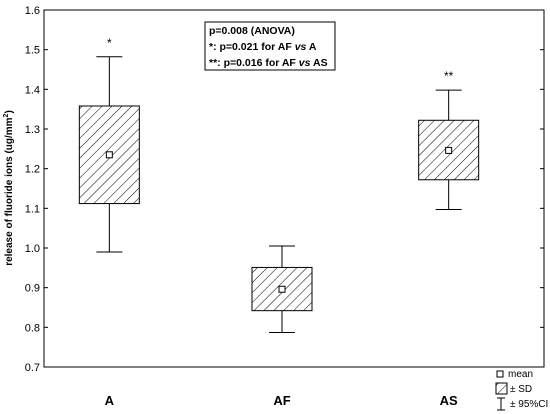  I want to click on stats-line-anova: p=0.008 (ANOVA), so click(252, 31).